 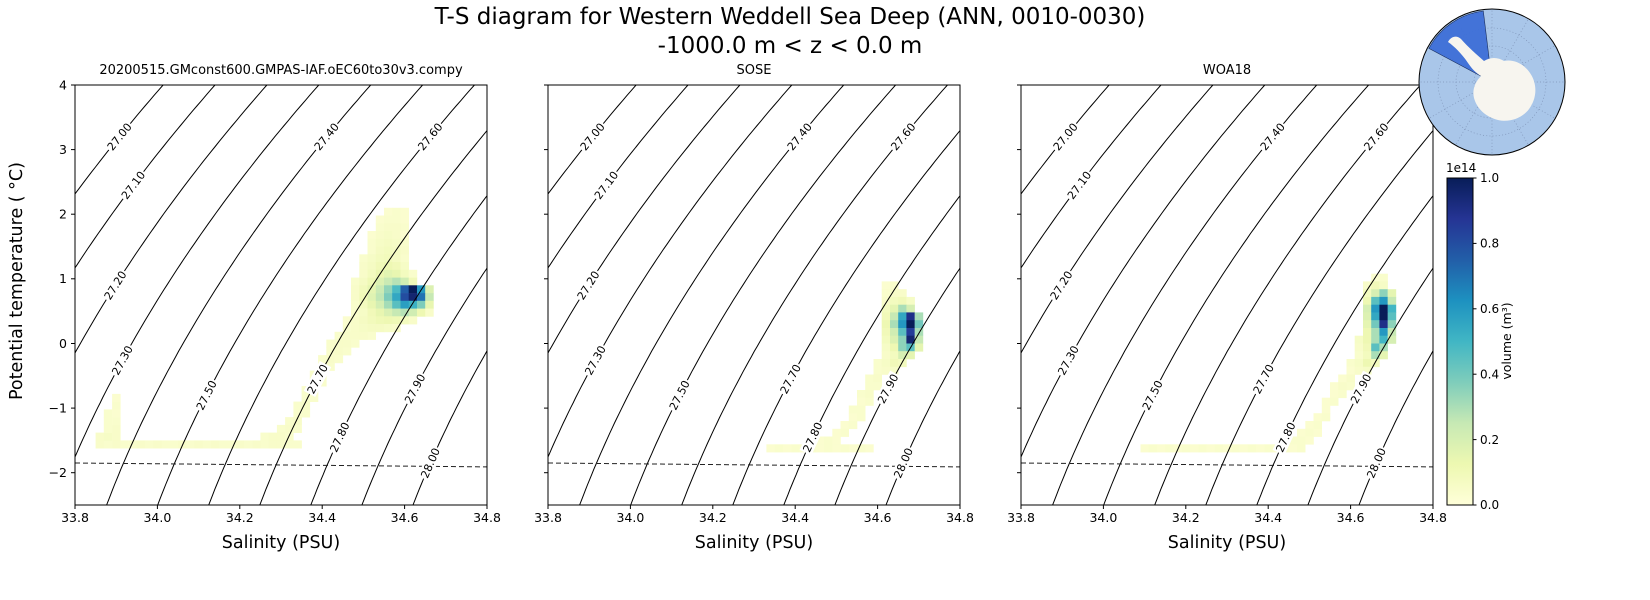 I want to click on contour-label: 27.90, so click(x=415, y=388).